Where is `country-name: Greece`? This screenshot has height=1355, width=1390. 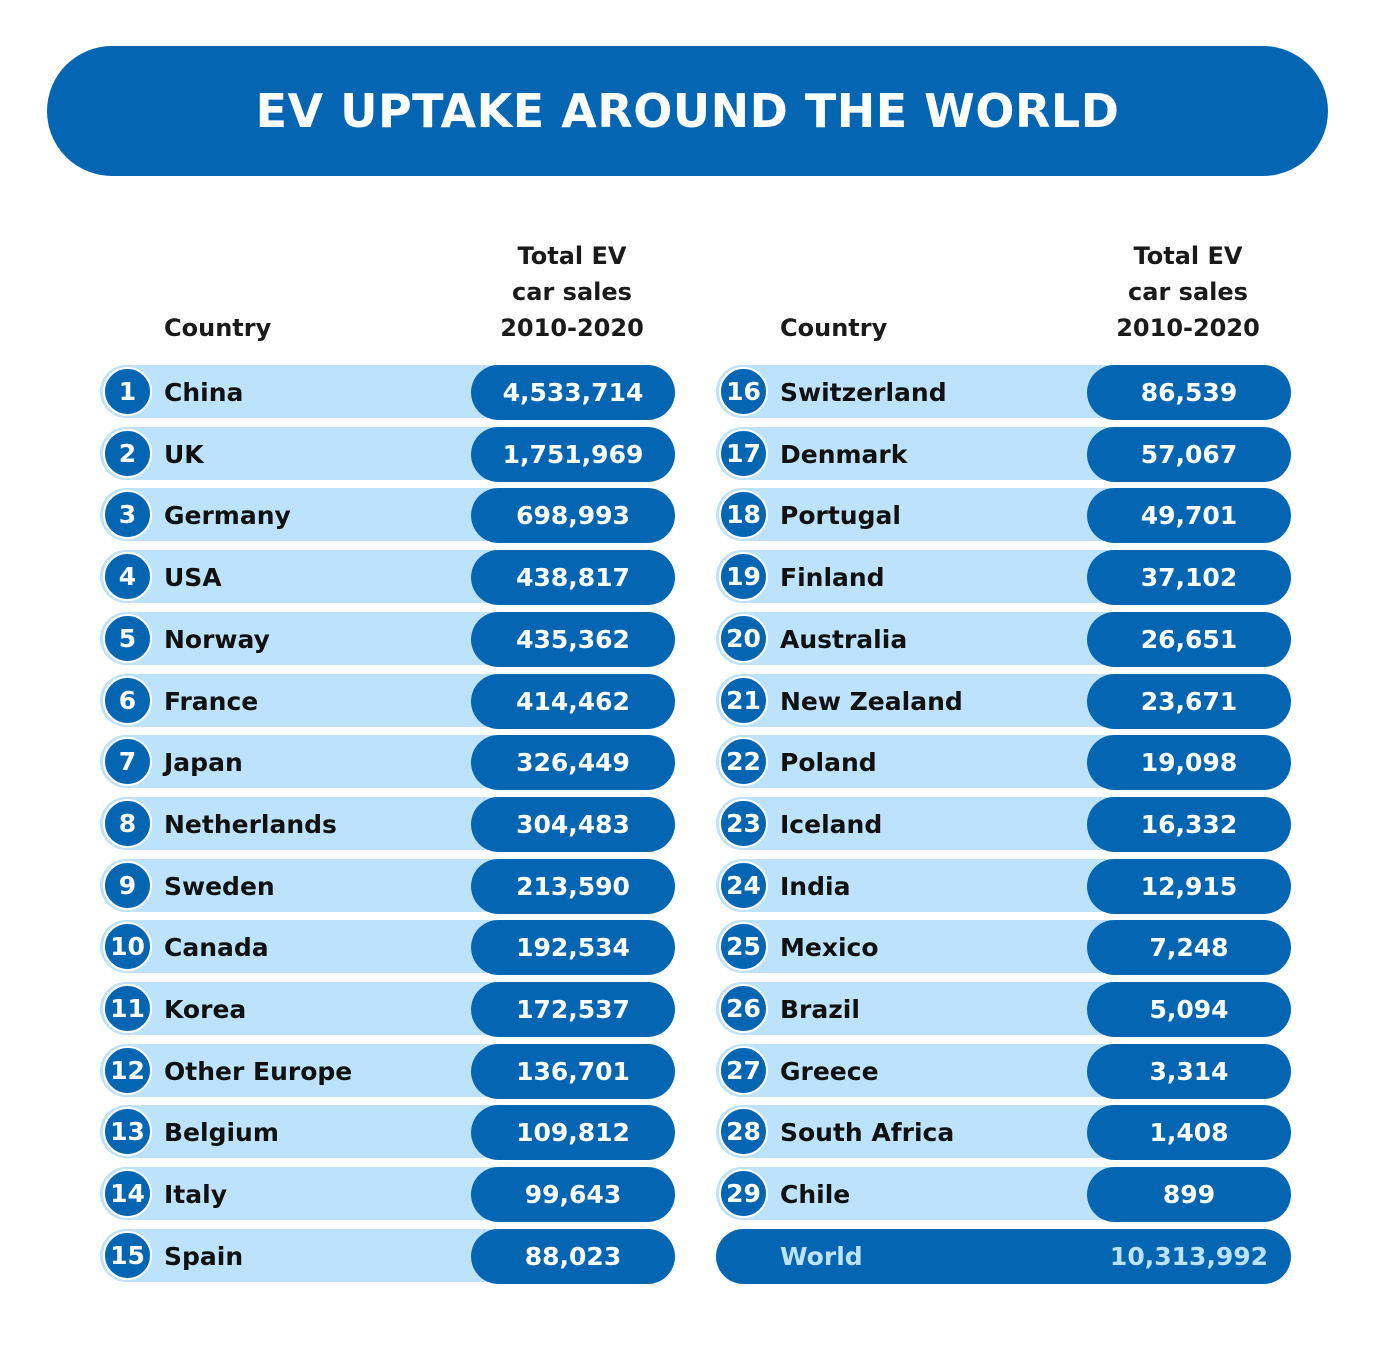 country-name: Greece is located at coordinates (829, 1071).